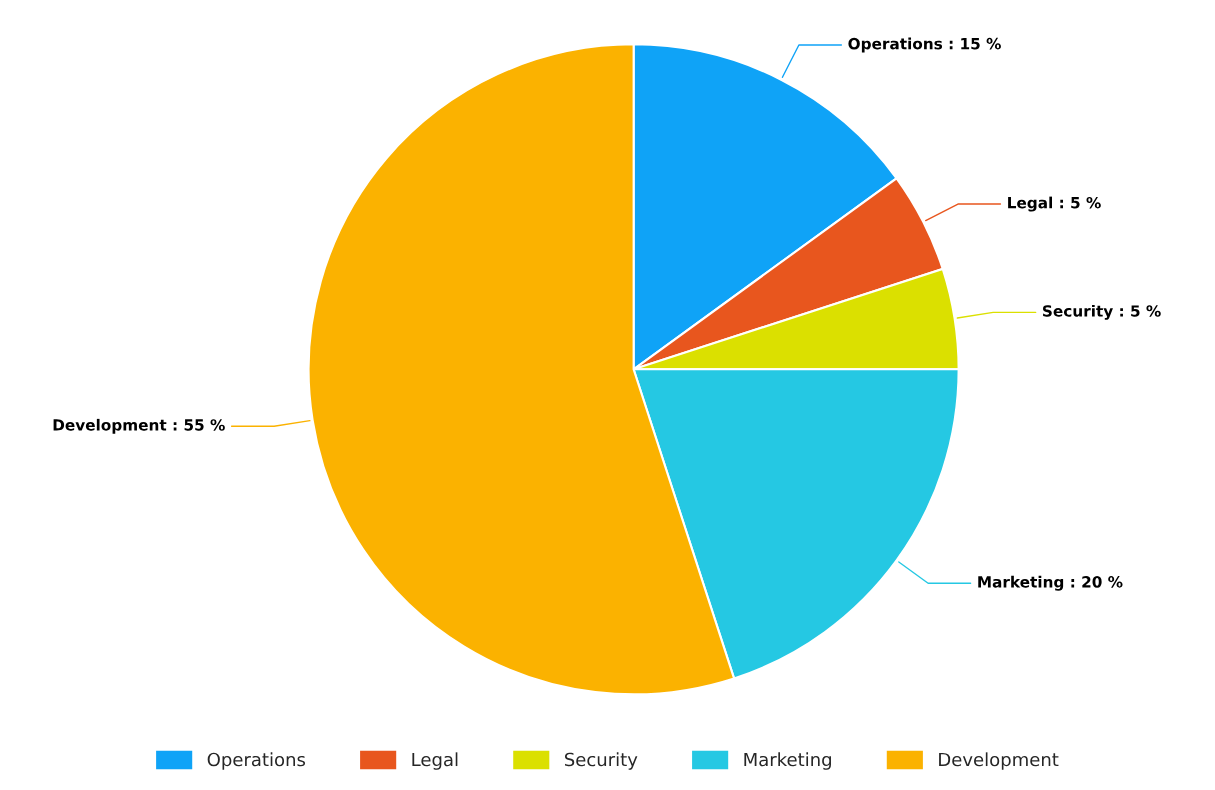 Image resolution: width=1215 pixels, height=790 pixels. I want to click on data-label: Operations : 15 %, so click(924, 45).